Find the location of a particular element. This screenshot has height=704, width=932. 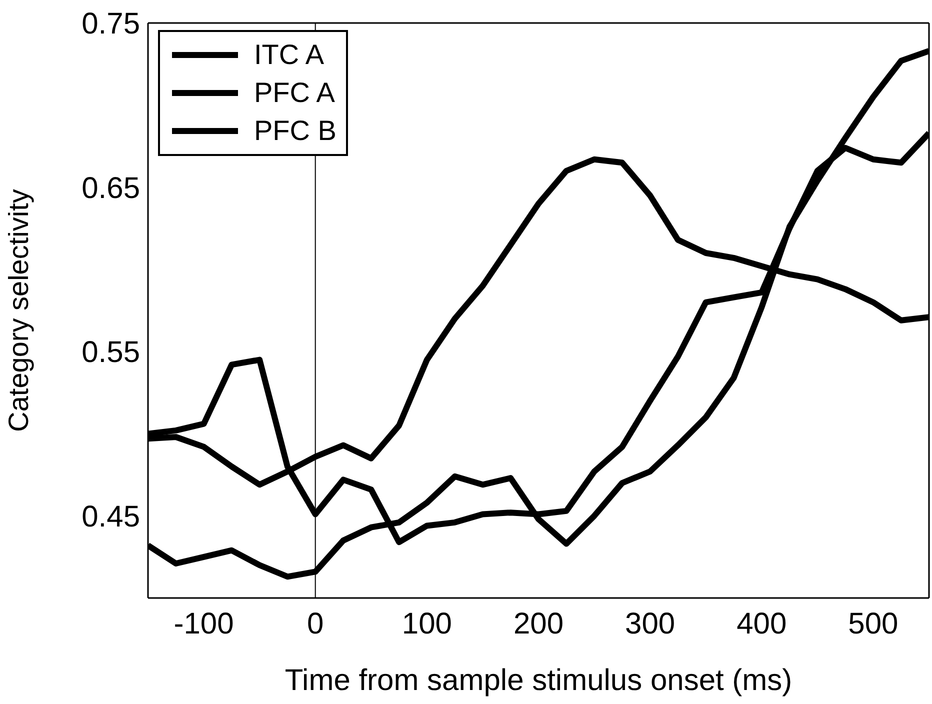

y-axis-title: Category selectivity is located at coordinates (18, 310).